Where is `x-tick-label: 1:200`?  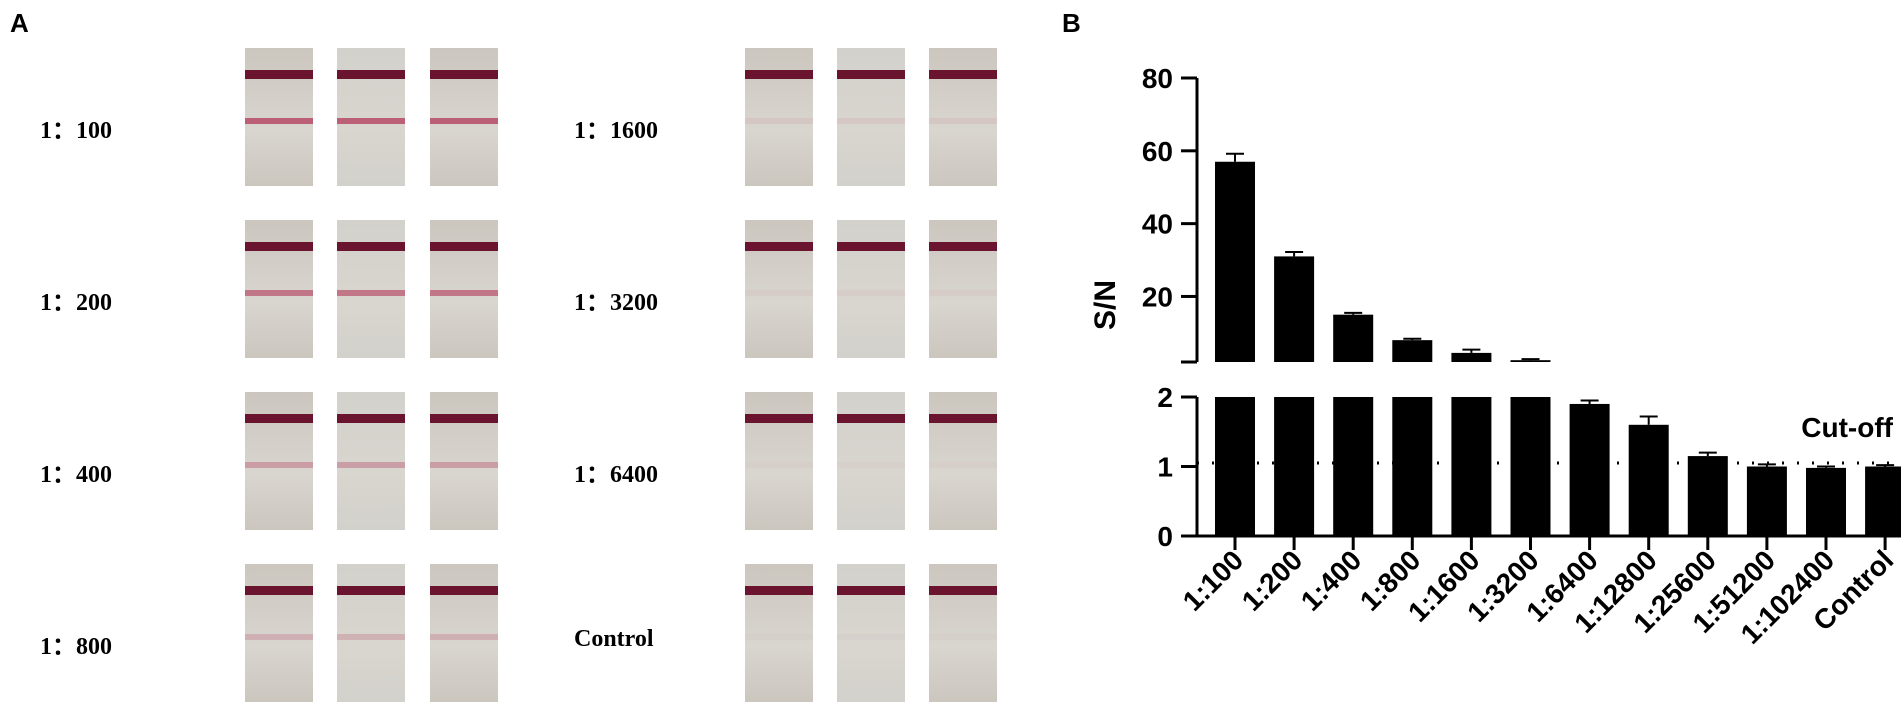
x-tick-label: 1:200 is located at coordinates (1272, 580).